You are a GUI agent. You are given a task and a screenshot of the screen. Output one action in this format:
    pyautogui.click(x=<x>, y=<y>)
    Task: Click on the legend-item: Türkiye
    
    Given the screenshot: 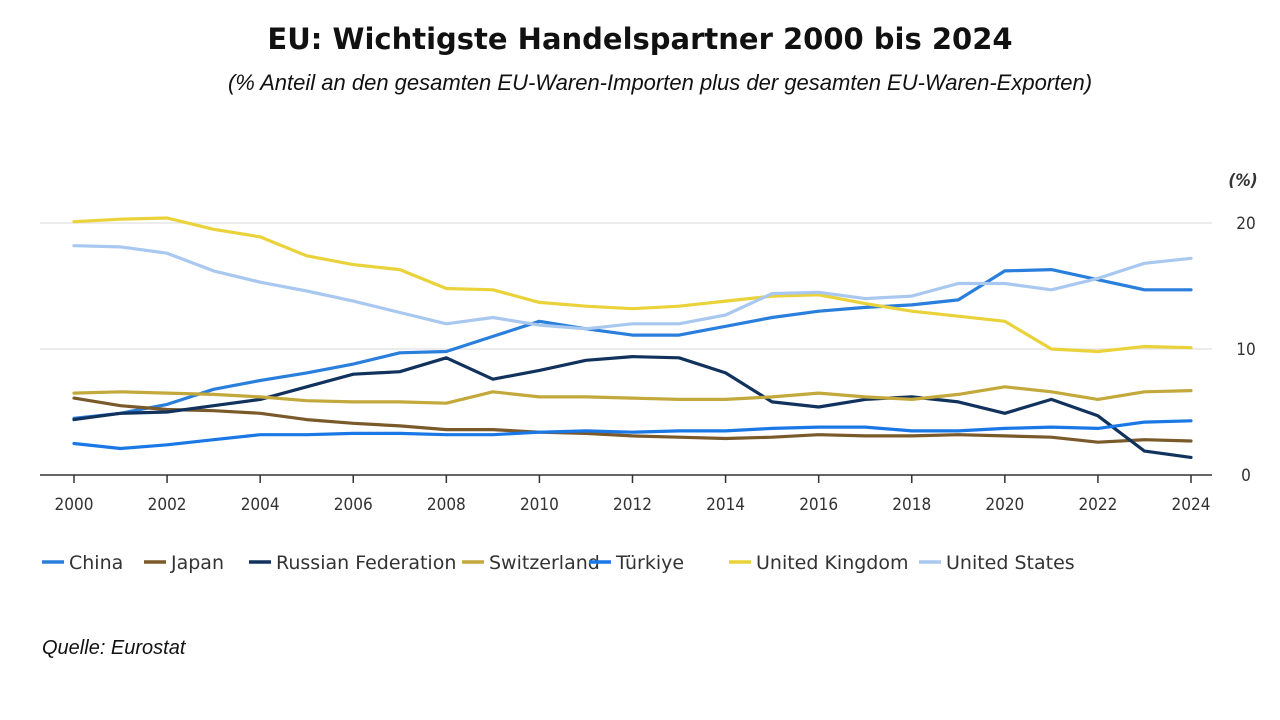 What is the action you would take?
    pyautogui.click(x=636, y=563)
    